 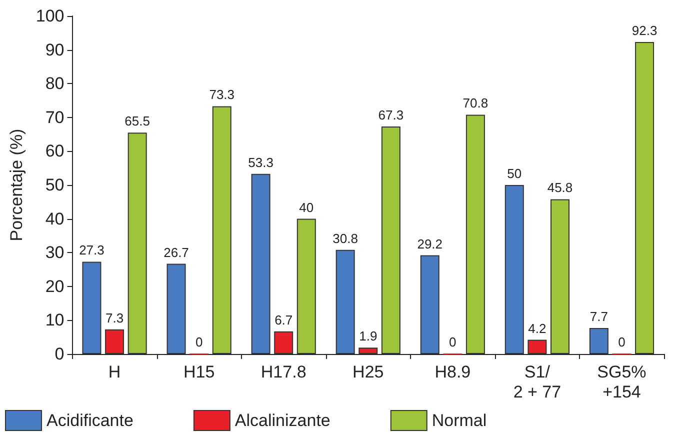 I want to click on data-label: 67.3, so click(x=391, y=115).